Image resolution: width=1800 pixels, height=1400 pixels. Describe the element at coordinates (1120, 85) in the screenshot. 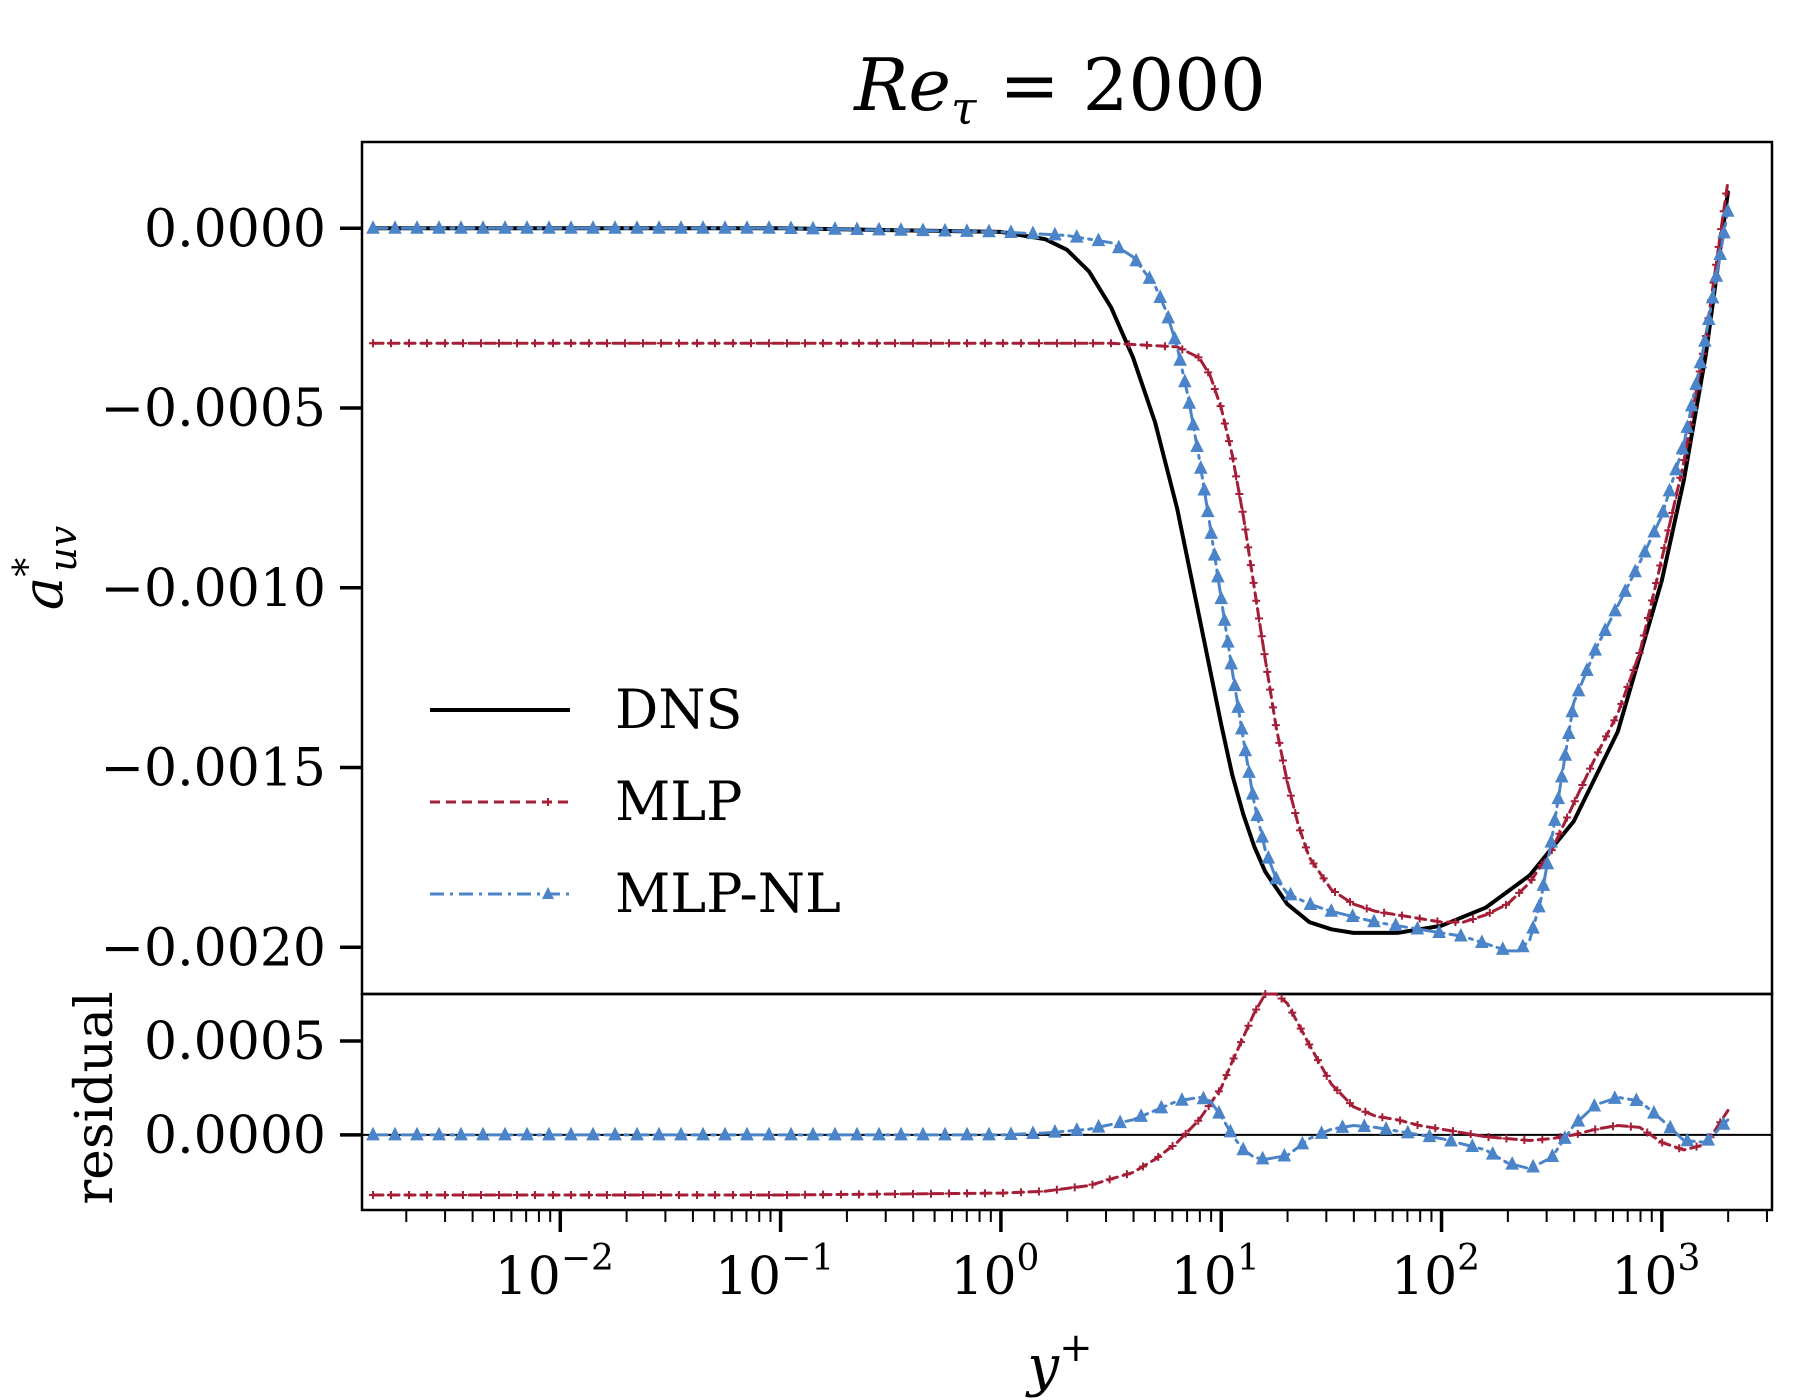

I see `title-rest: = 2000` at that location.